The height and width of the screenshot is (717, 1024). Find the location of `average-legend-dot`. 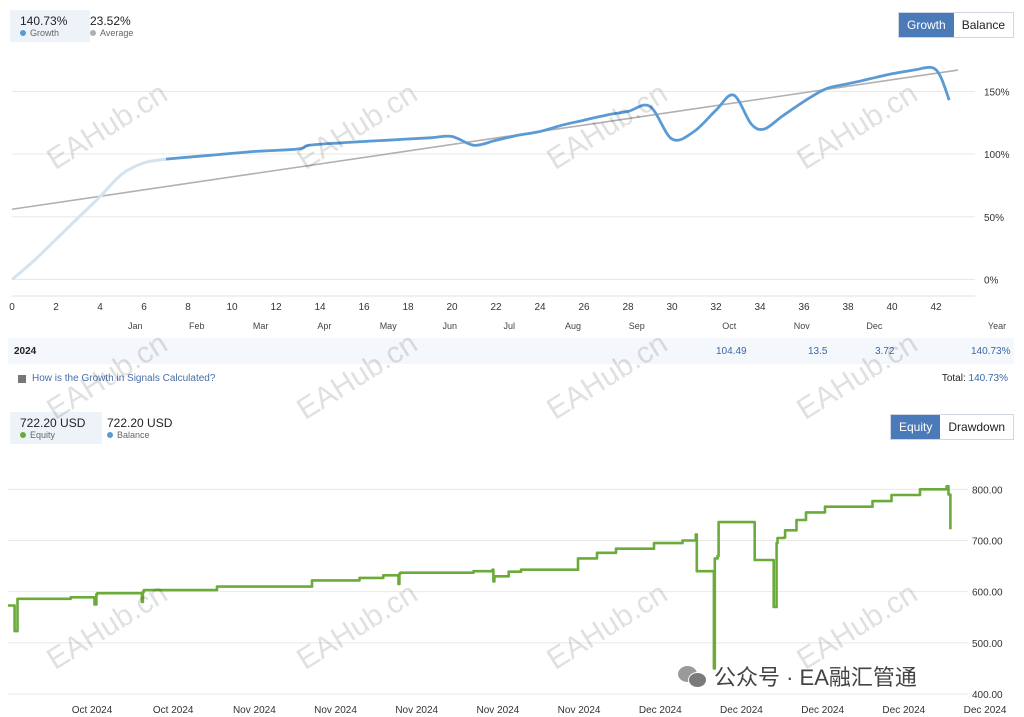

average-legend-dot is located at coordinates (93, 33).